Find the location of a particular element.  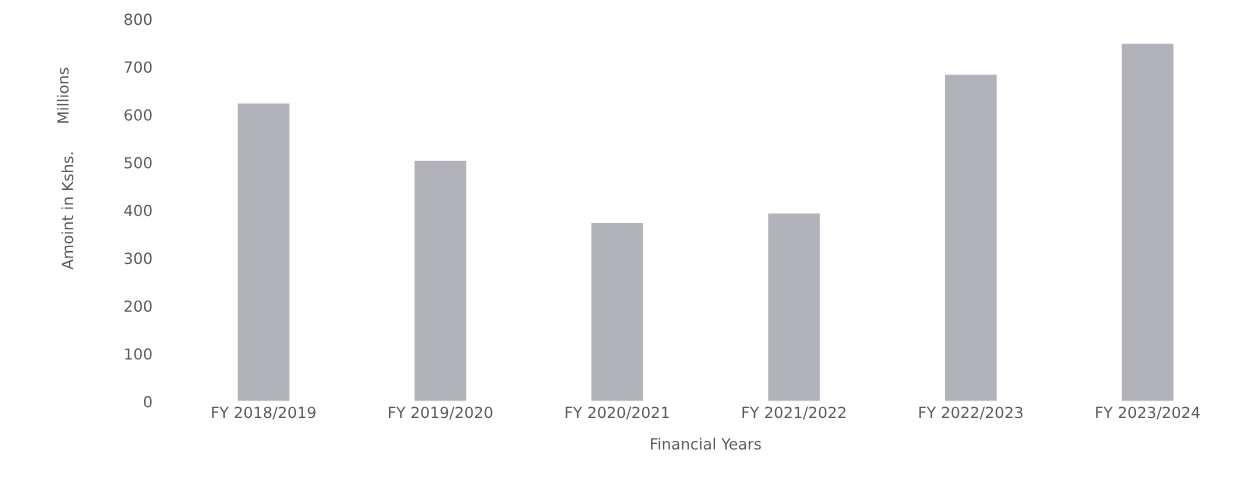

y-tick-label: 700 is located at coordinates (138, 67).